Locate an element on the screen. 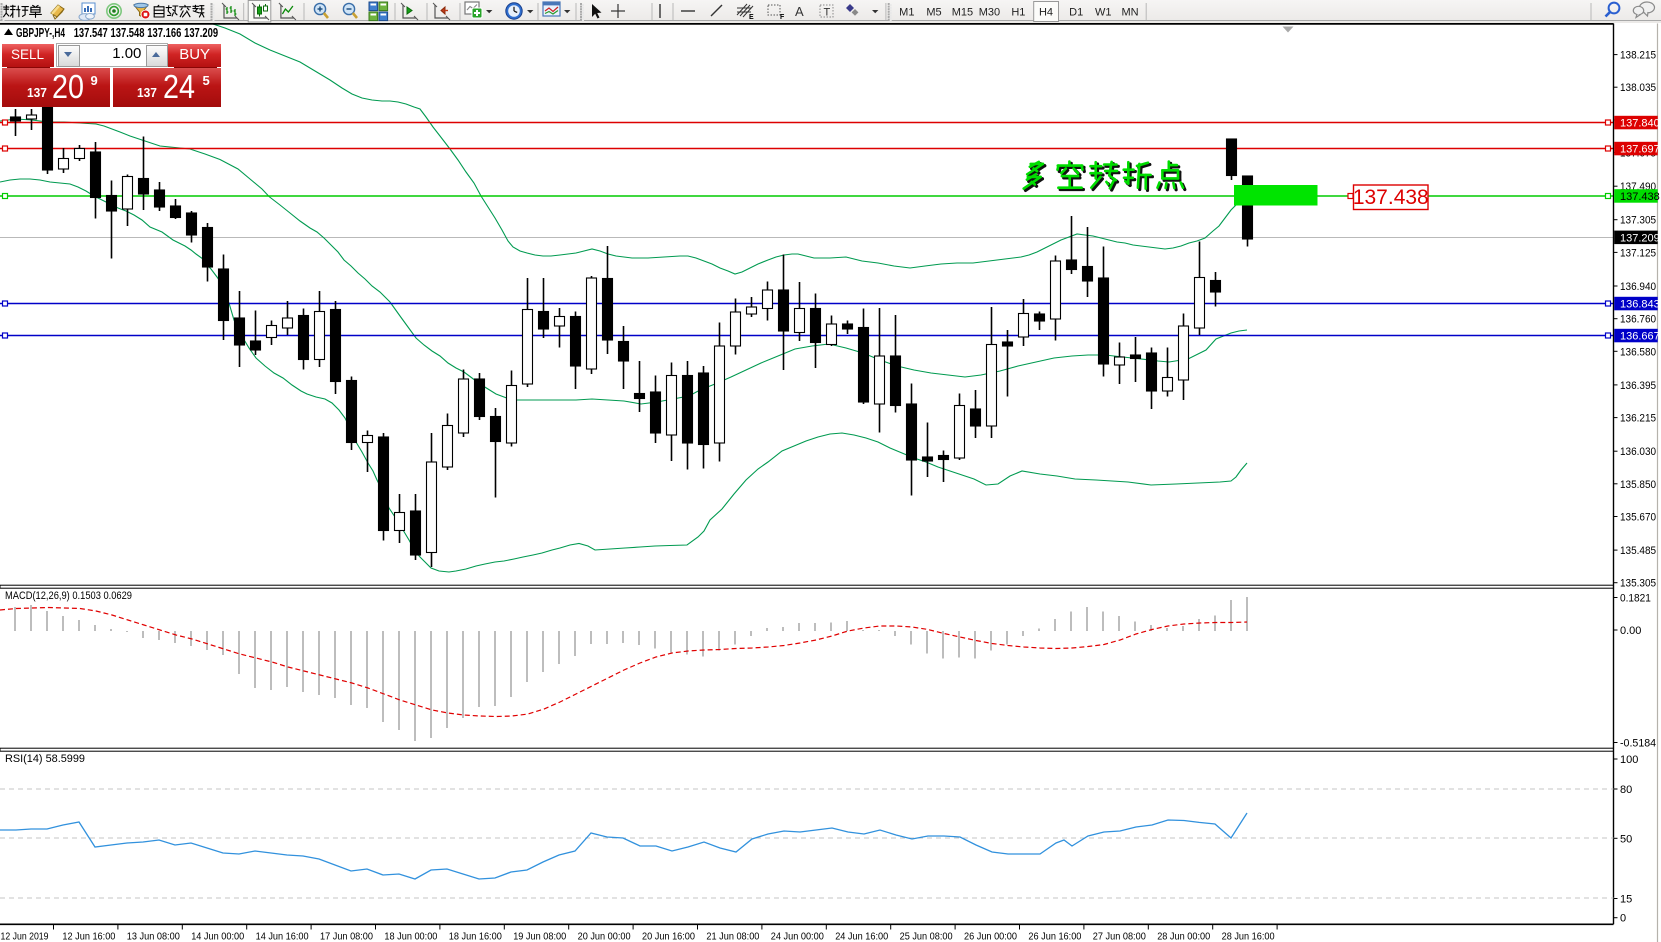 The width and height of the screenshot is (1661, 942). svg-text: 136.580 is located at coordinates (1638, 352).